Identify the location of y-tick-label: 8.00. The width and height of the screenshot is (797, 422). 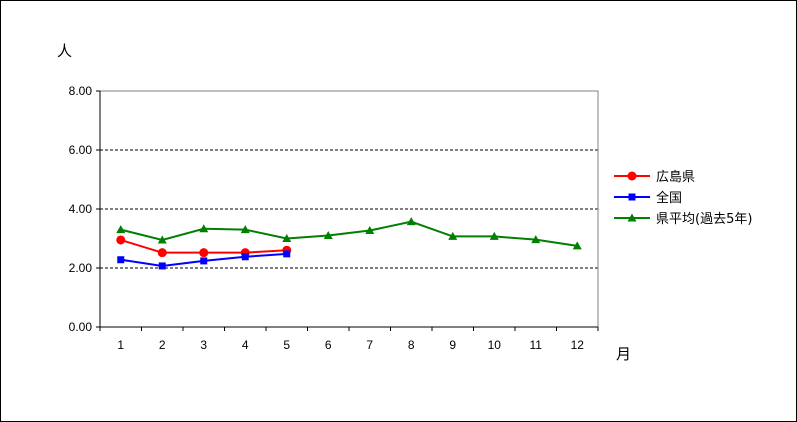
(81, 91).